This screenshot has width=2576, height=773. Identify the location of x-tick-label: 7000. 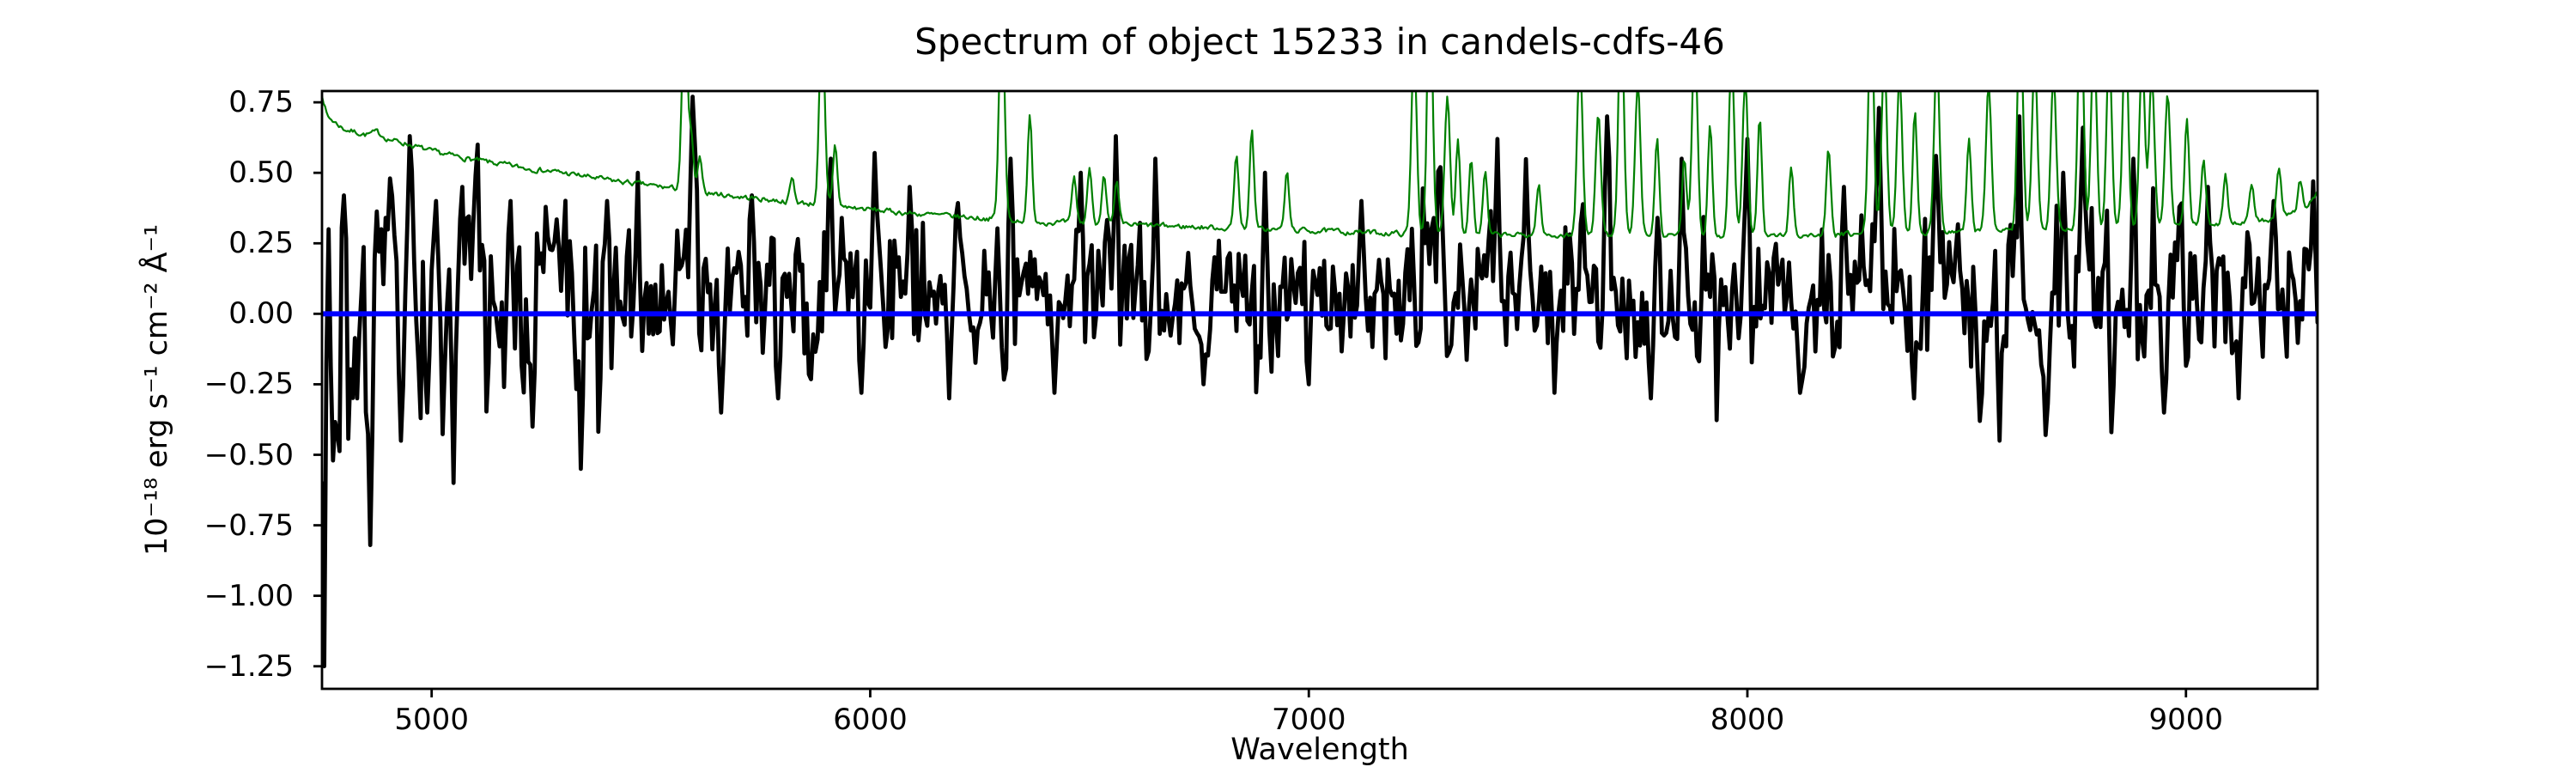
(1308, 720).